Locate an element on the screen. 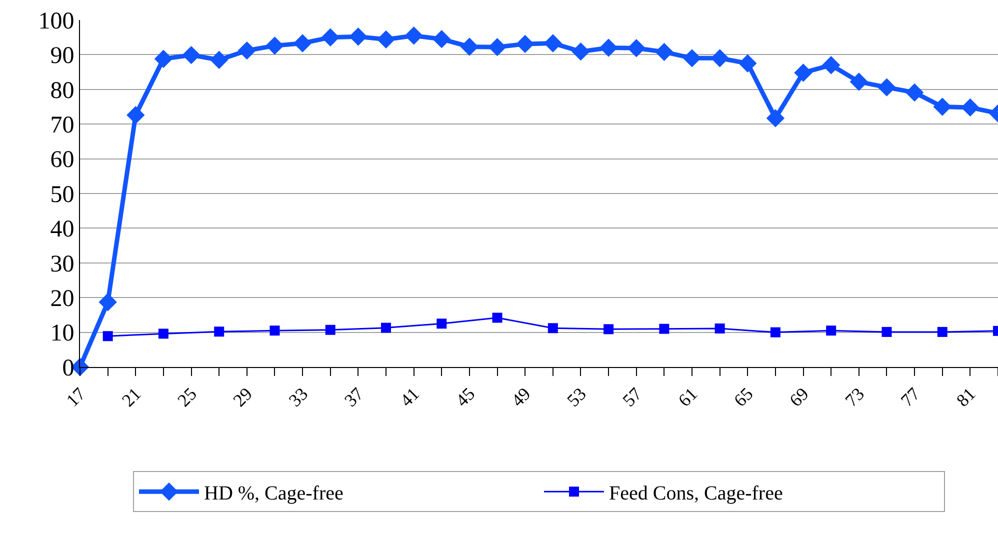 The width and height of the screenshot is (998, 537). y-tick-label: 30 is located at coordinates (62, 264).